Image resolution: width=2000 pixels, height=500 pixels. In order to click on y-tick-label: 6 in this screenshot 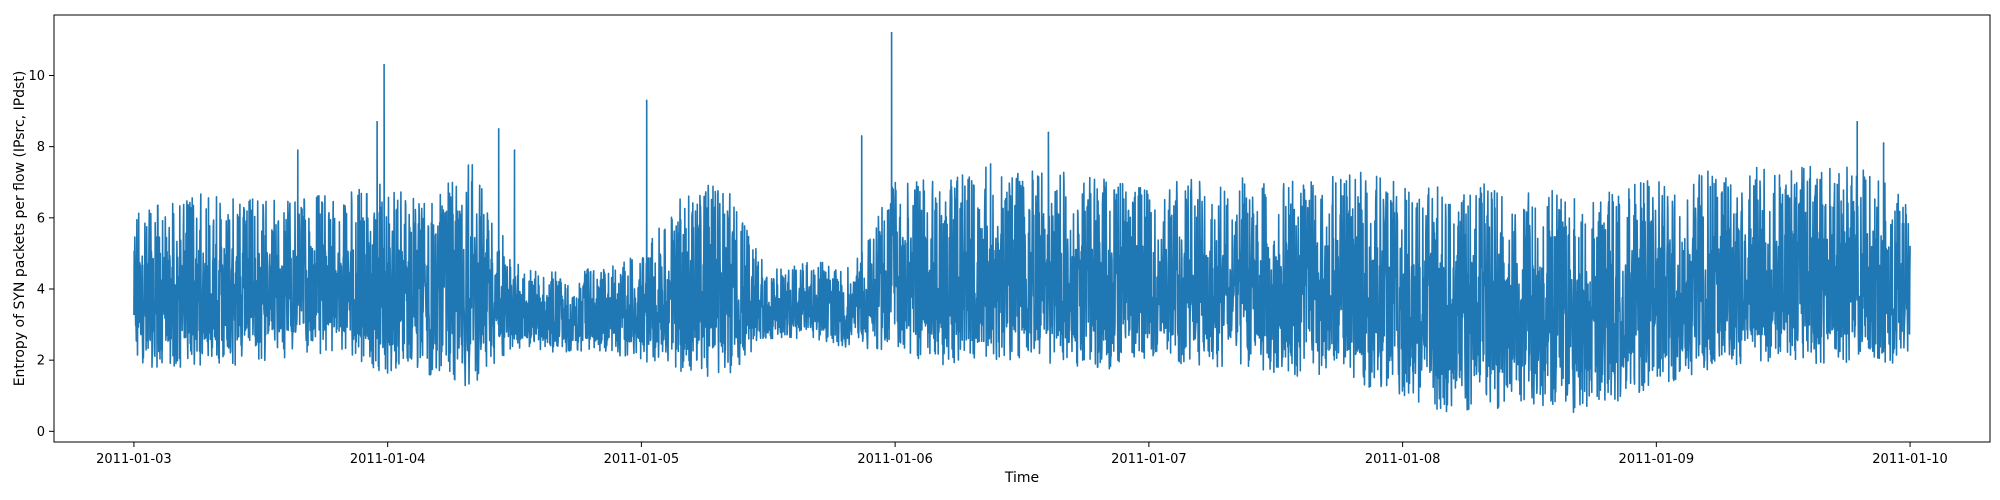, I will do `click(41, 218)`.